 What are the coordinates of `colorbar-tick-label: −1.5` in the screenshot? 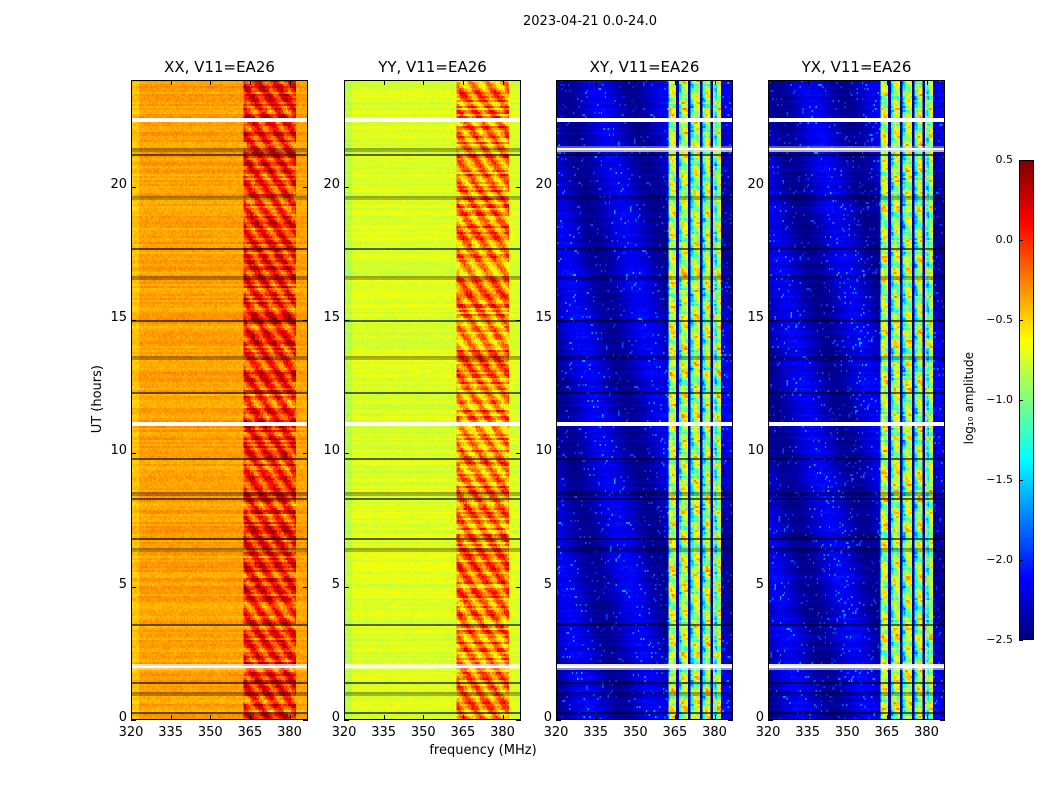 It's located at (999, 479).